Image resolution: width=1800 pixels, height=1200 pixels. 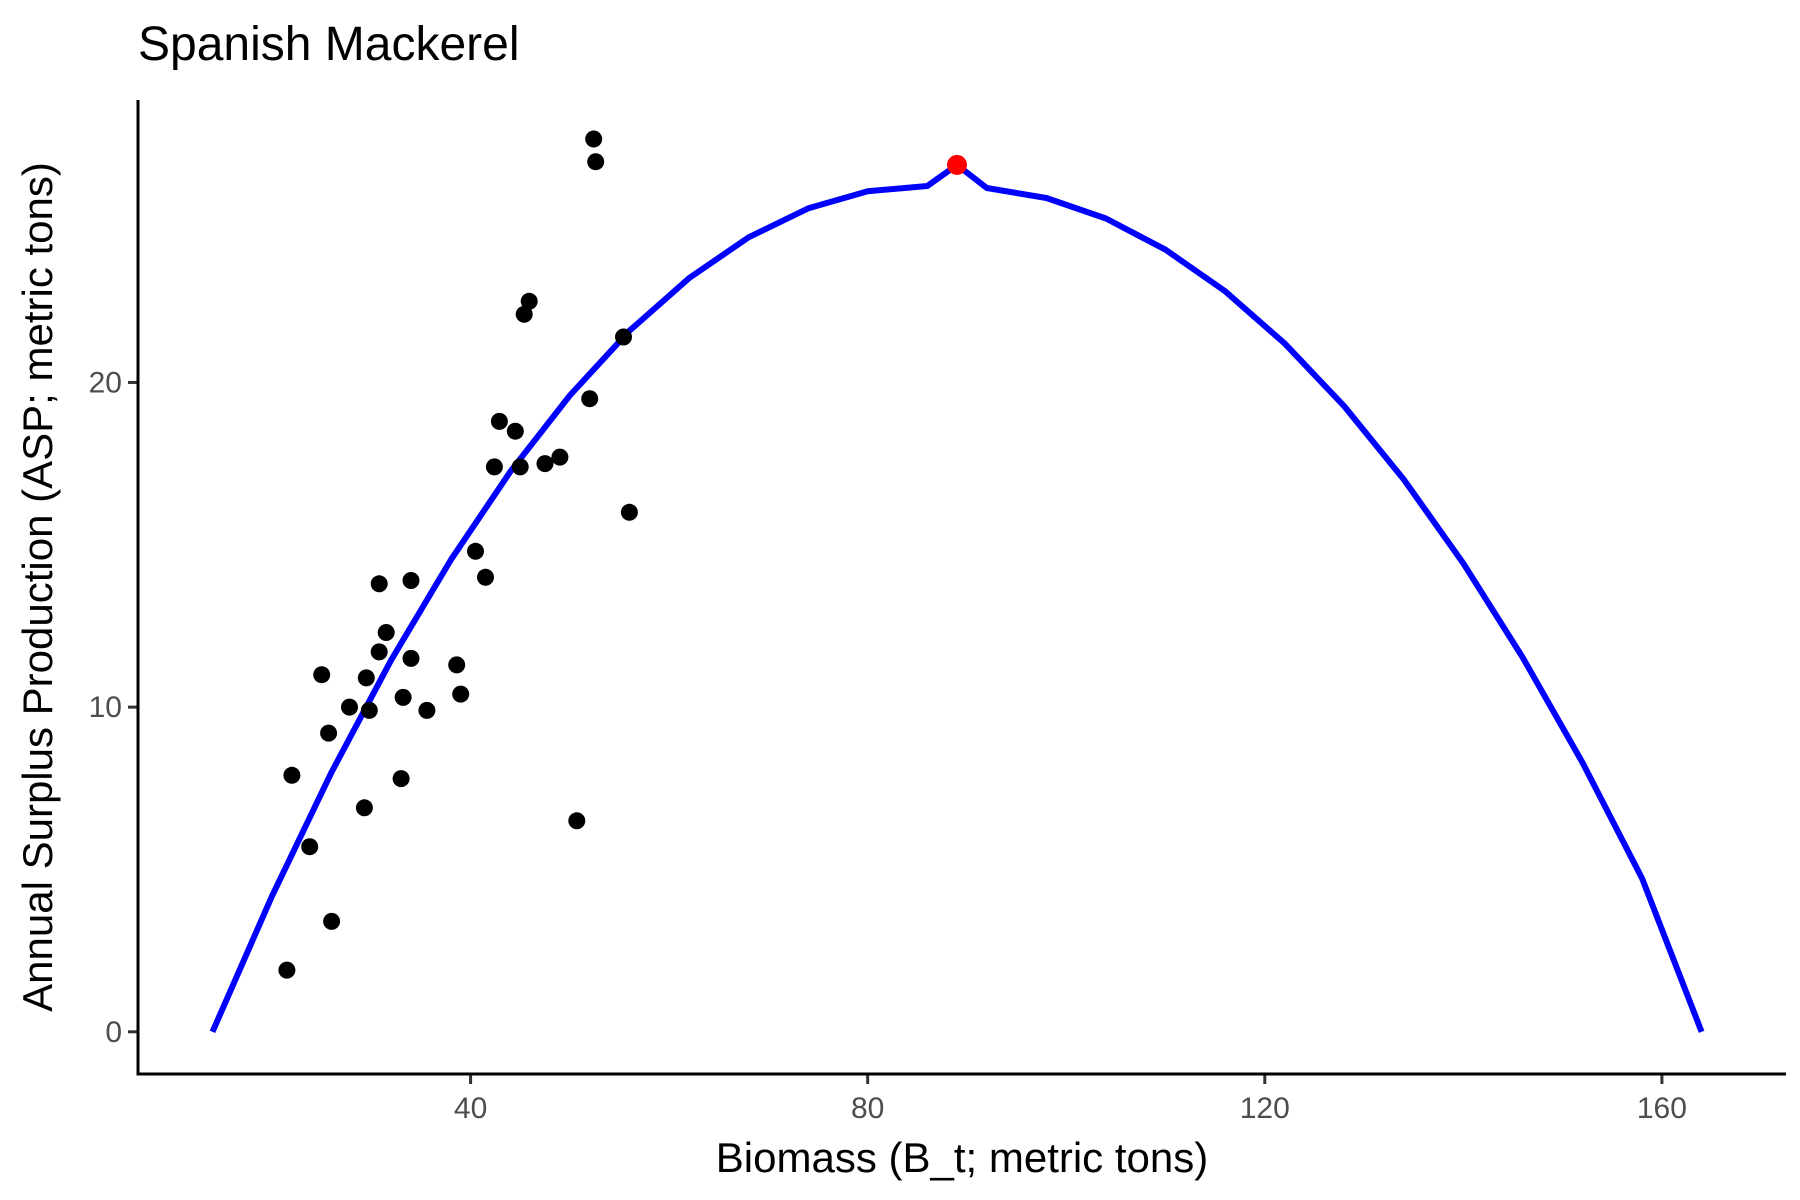 I want to click on x-tick-label: 160, so click(x=1662, y=1108).